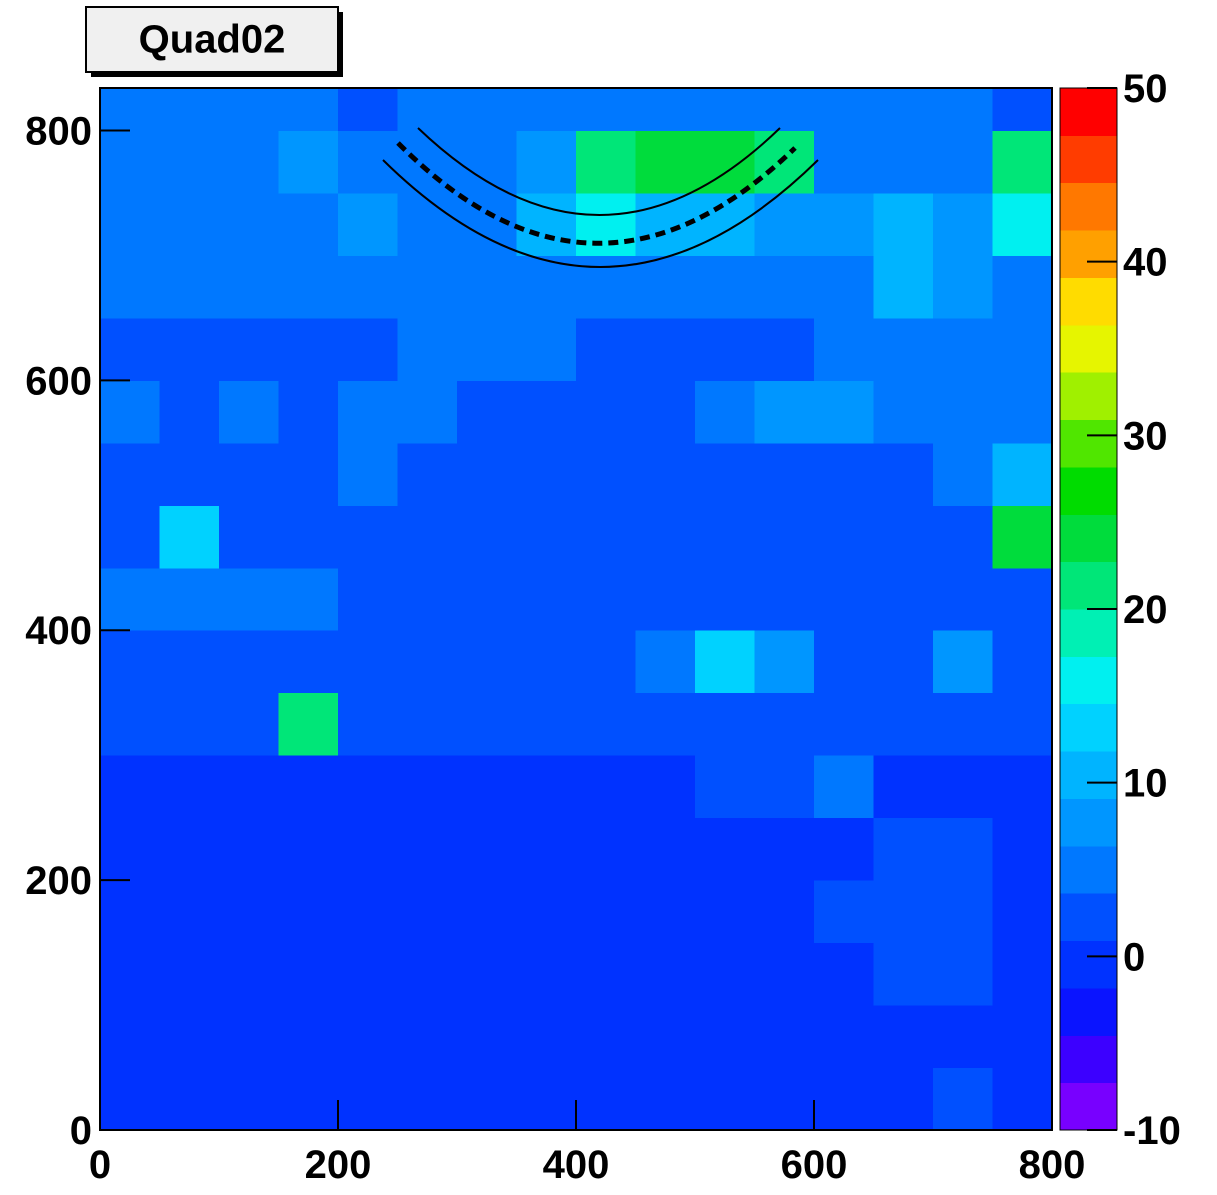 The image size is (1217, 1195). What do you see at coordinates (1134, 957) in the screenshot?
I see `z-tick-label: 0` at bounding box center [1134, 957].